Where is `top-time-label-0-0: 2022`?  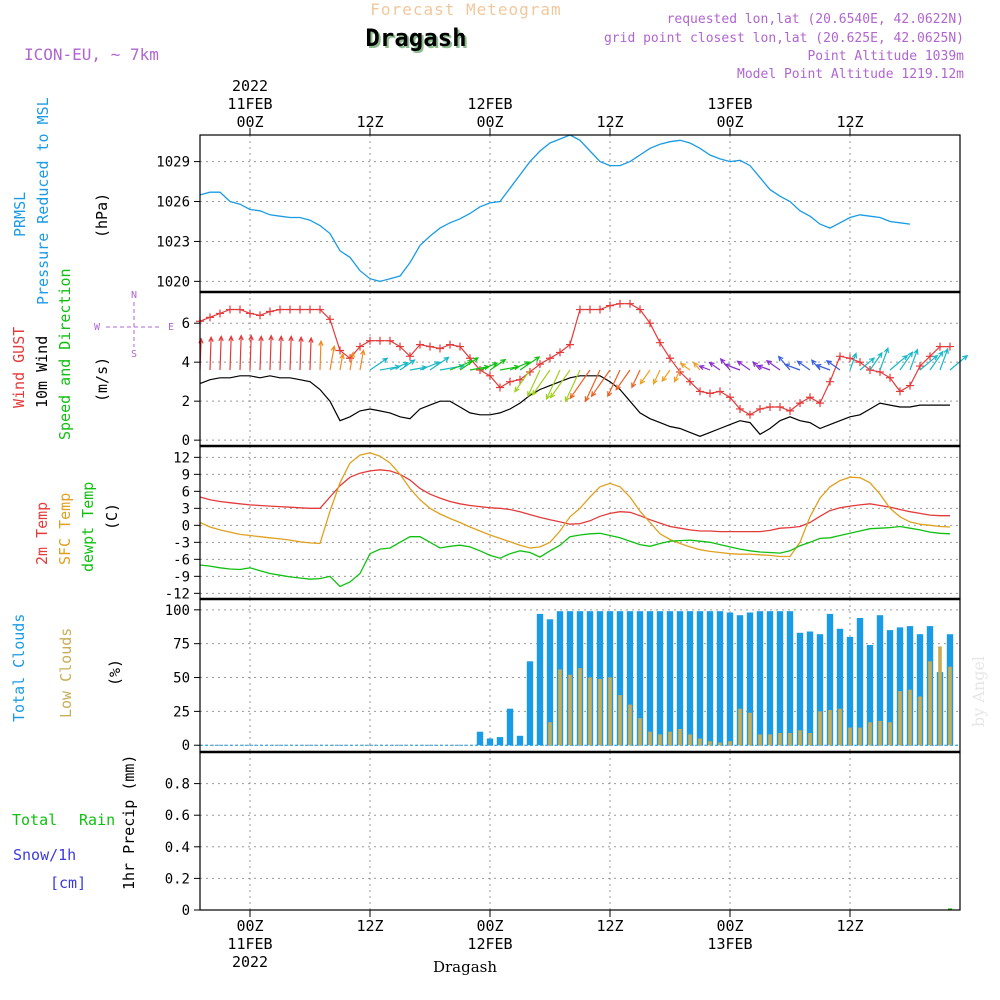 top-time-label-0-0: 2022 is located at coordinates (250, 86).